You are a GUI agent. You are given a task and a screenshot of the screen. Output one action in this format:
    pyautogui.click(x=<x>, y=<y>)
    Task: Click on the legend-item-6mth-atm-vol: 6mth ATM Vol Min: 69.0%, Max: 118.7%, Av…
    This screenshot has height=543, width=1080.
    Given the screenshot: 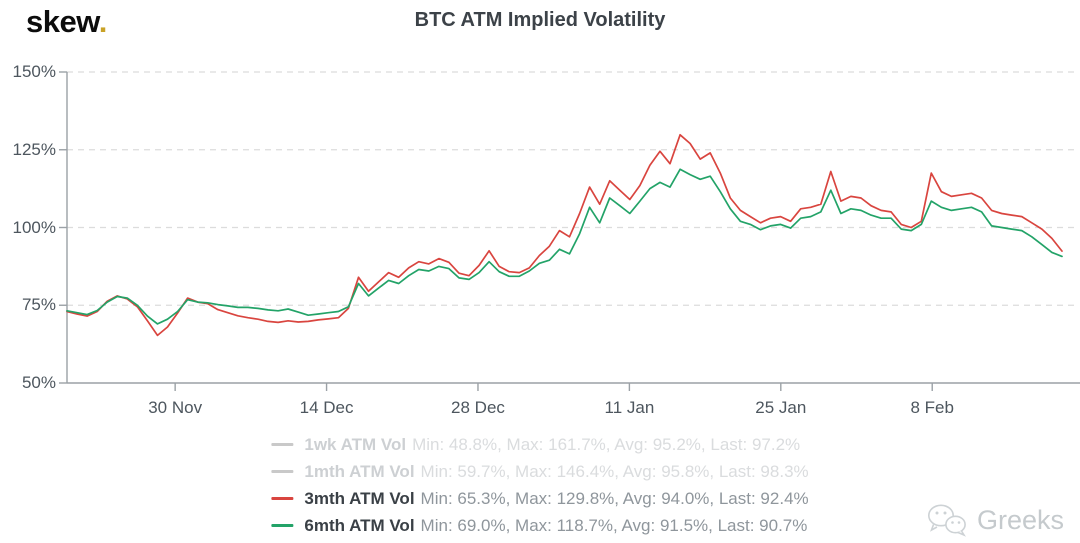 What is the action you would take?
    pyautogui.click(x=539, y=525)
    